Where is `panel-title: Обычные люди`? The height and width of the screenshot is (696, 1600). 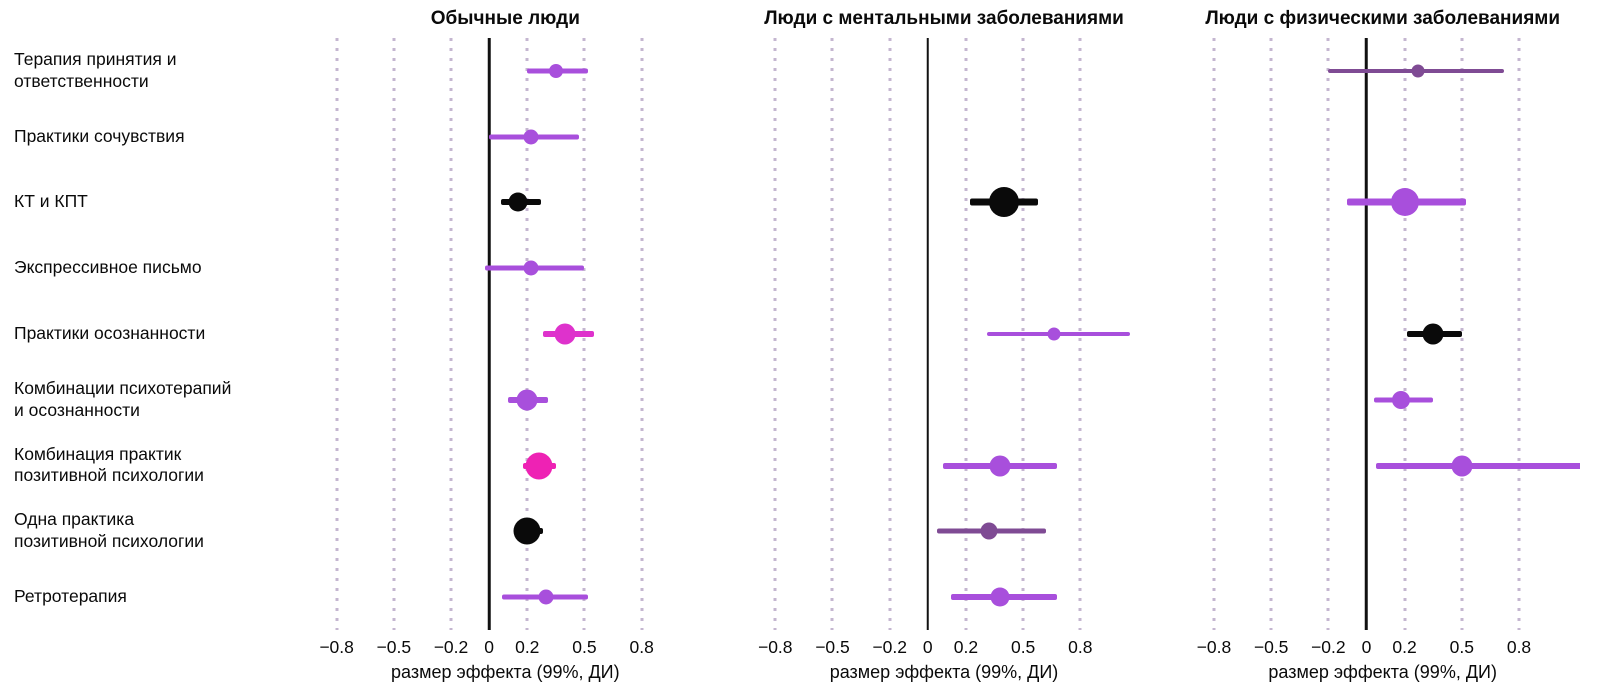 panel-title: Обычные люди is located at coordinates (505, 18).